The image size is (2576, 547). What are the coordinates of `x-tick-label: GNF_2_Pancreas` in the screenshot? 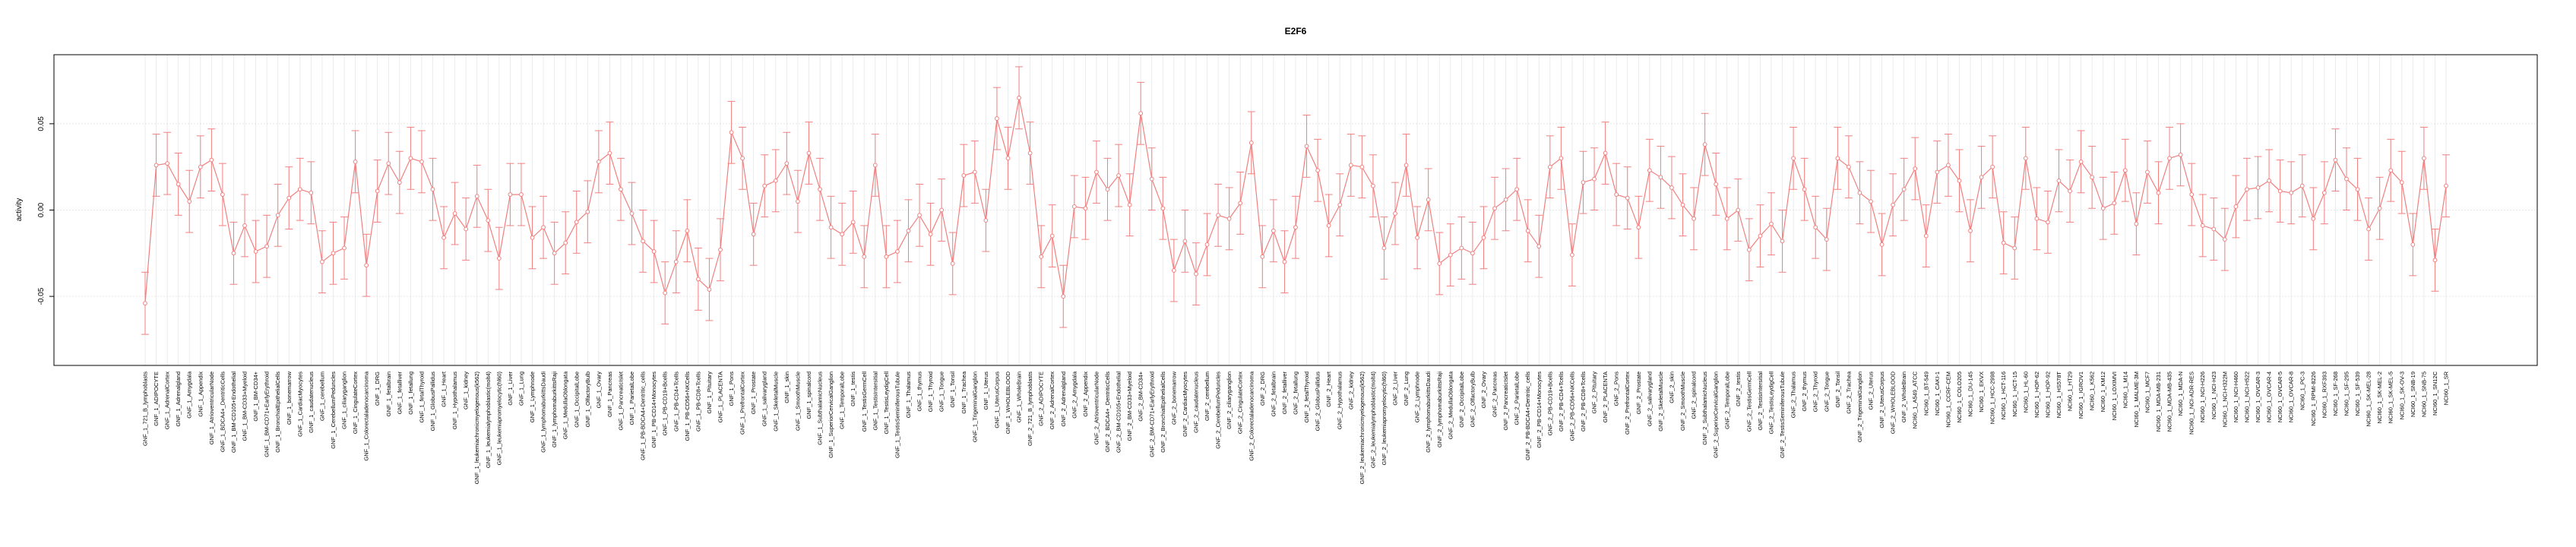 It's located at (1495, 394).